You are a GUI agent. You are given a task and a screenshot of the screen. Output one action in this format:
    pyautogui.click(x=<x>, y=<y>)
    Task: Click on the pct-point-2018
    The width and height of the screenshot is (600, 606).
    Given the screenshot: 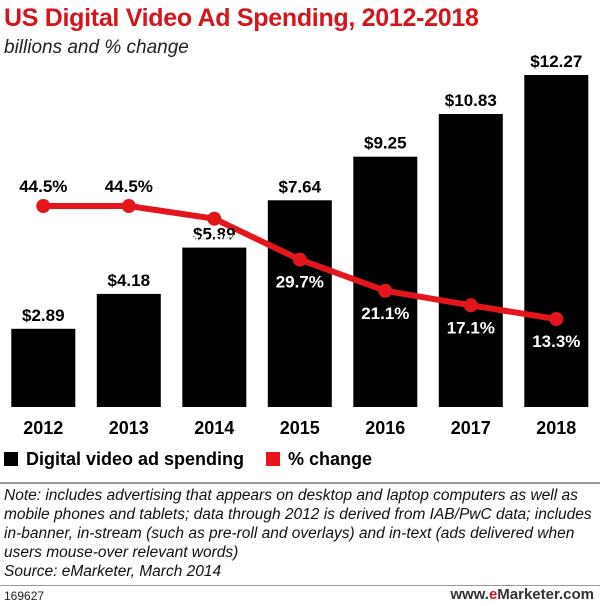 What is the action you would take?
    pyautogui.click(x=556, y=319)
    